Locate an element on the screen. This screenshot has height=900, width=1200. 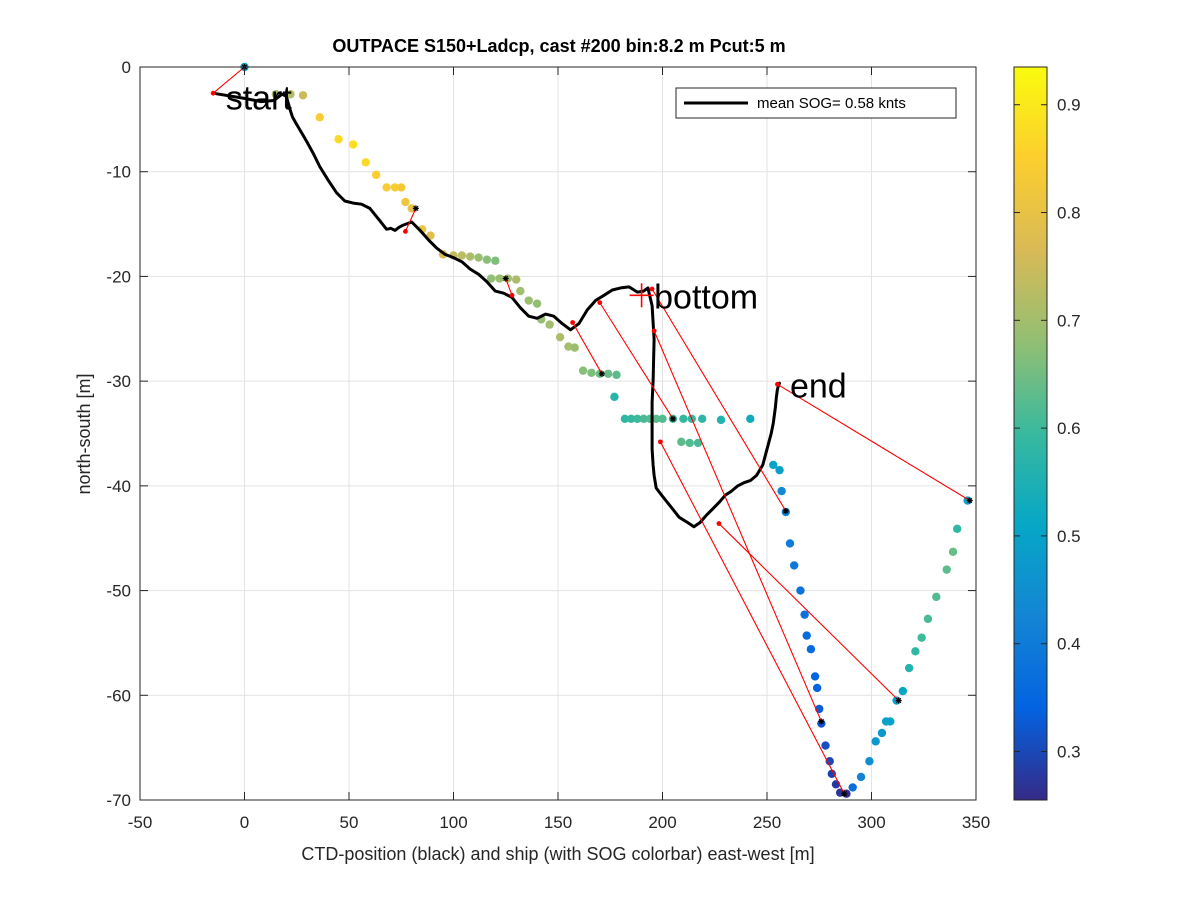
x-tick-label: 200 is located at coordinates (662, 822).